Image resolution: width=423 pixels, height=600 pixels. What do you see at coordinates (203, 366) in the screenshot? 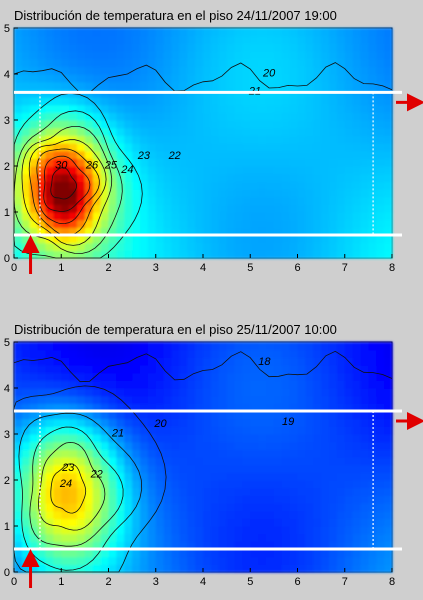
I see `contour-line` at bounding box center [203, 366].